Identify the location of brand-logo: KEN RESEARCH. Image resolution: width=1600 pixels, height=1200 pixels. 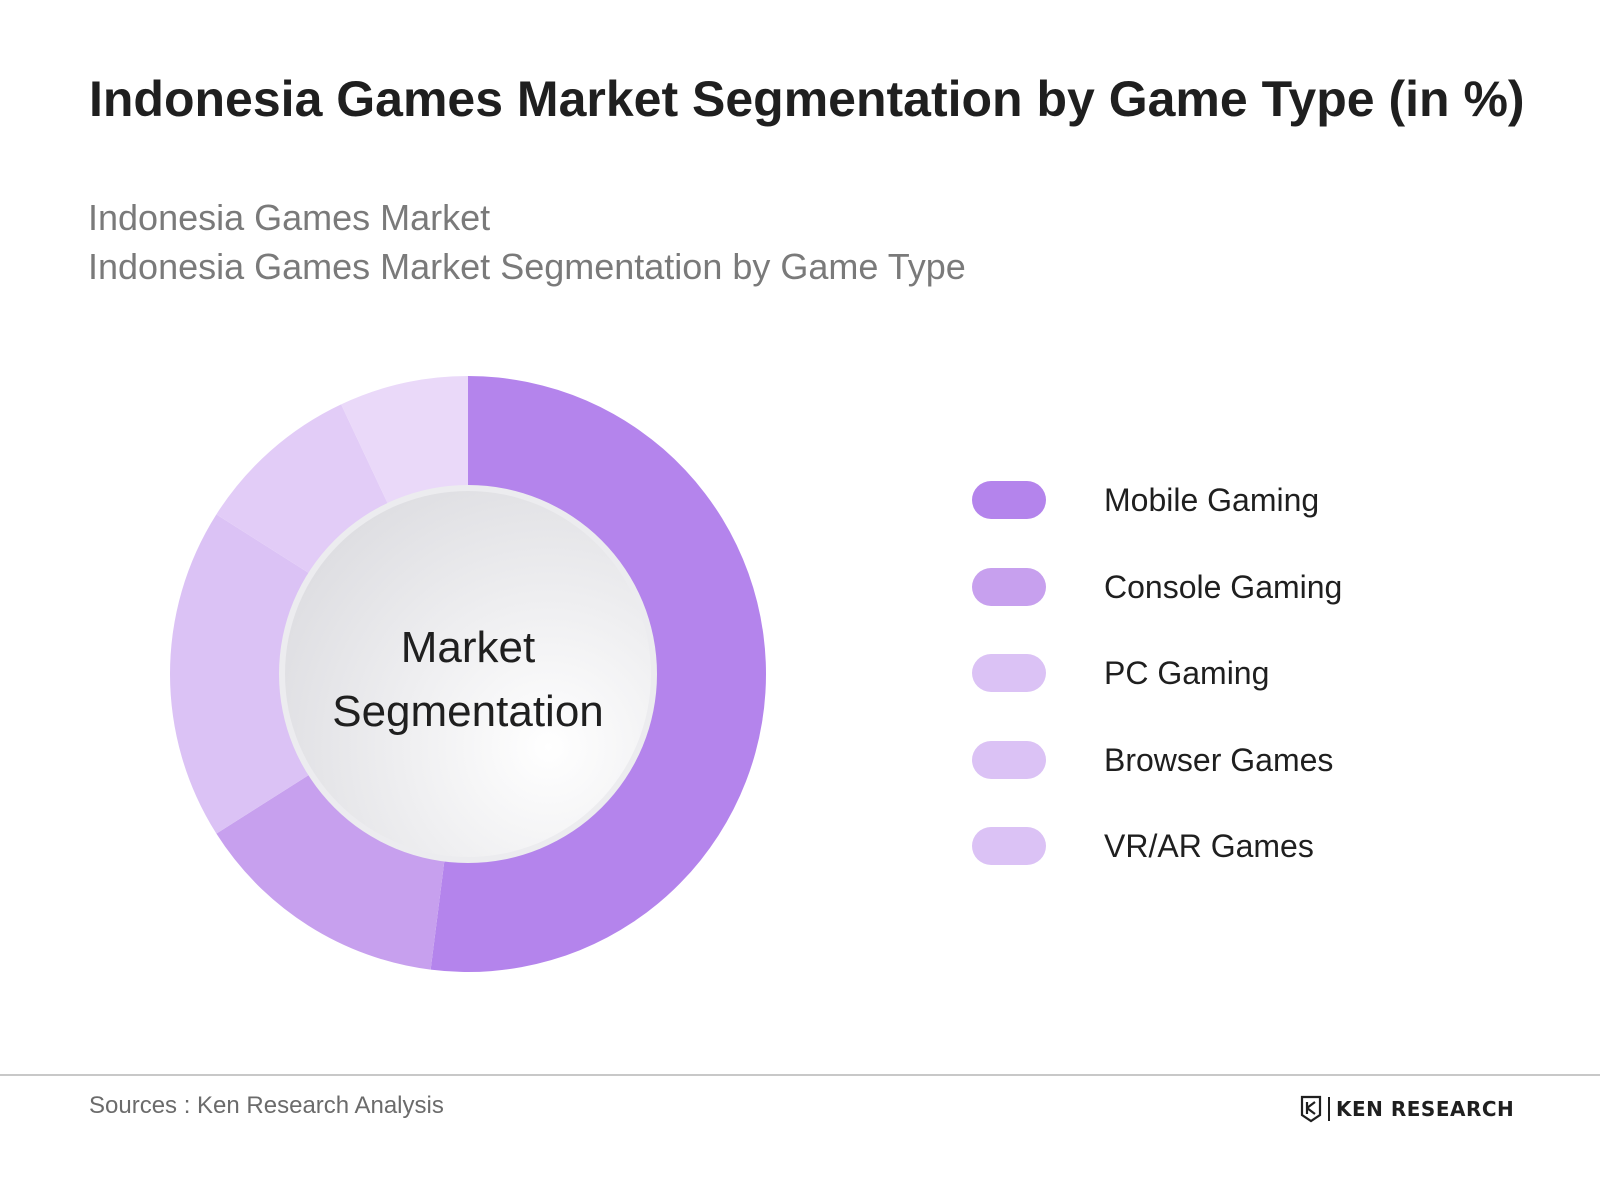
(1407, 1109).